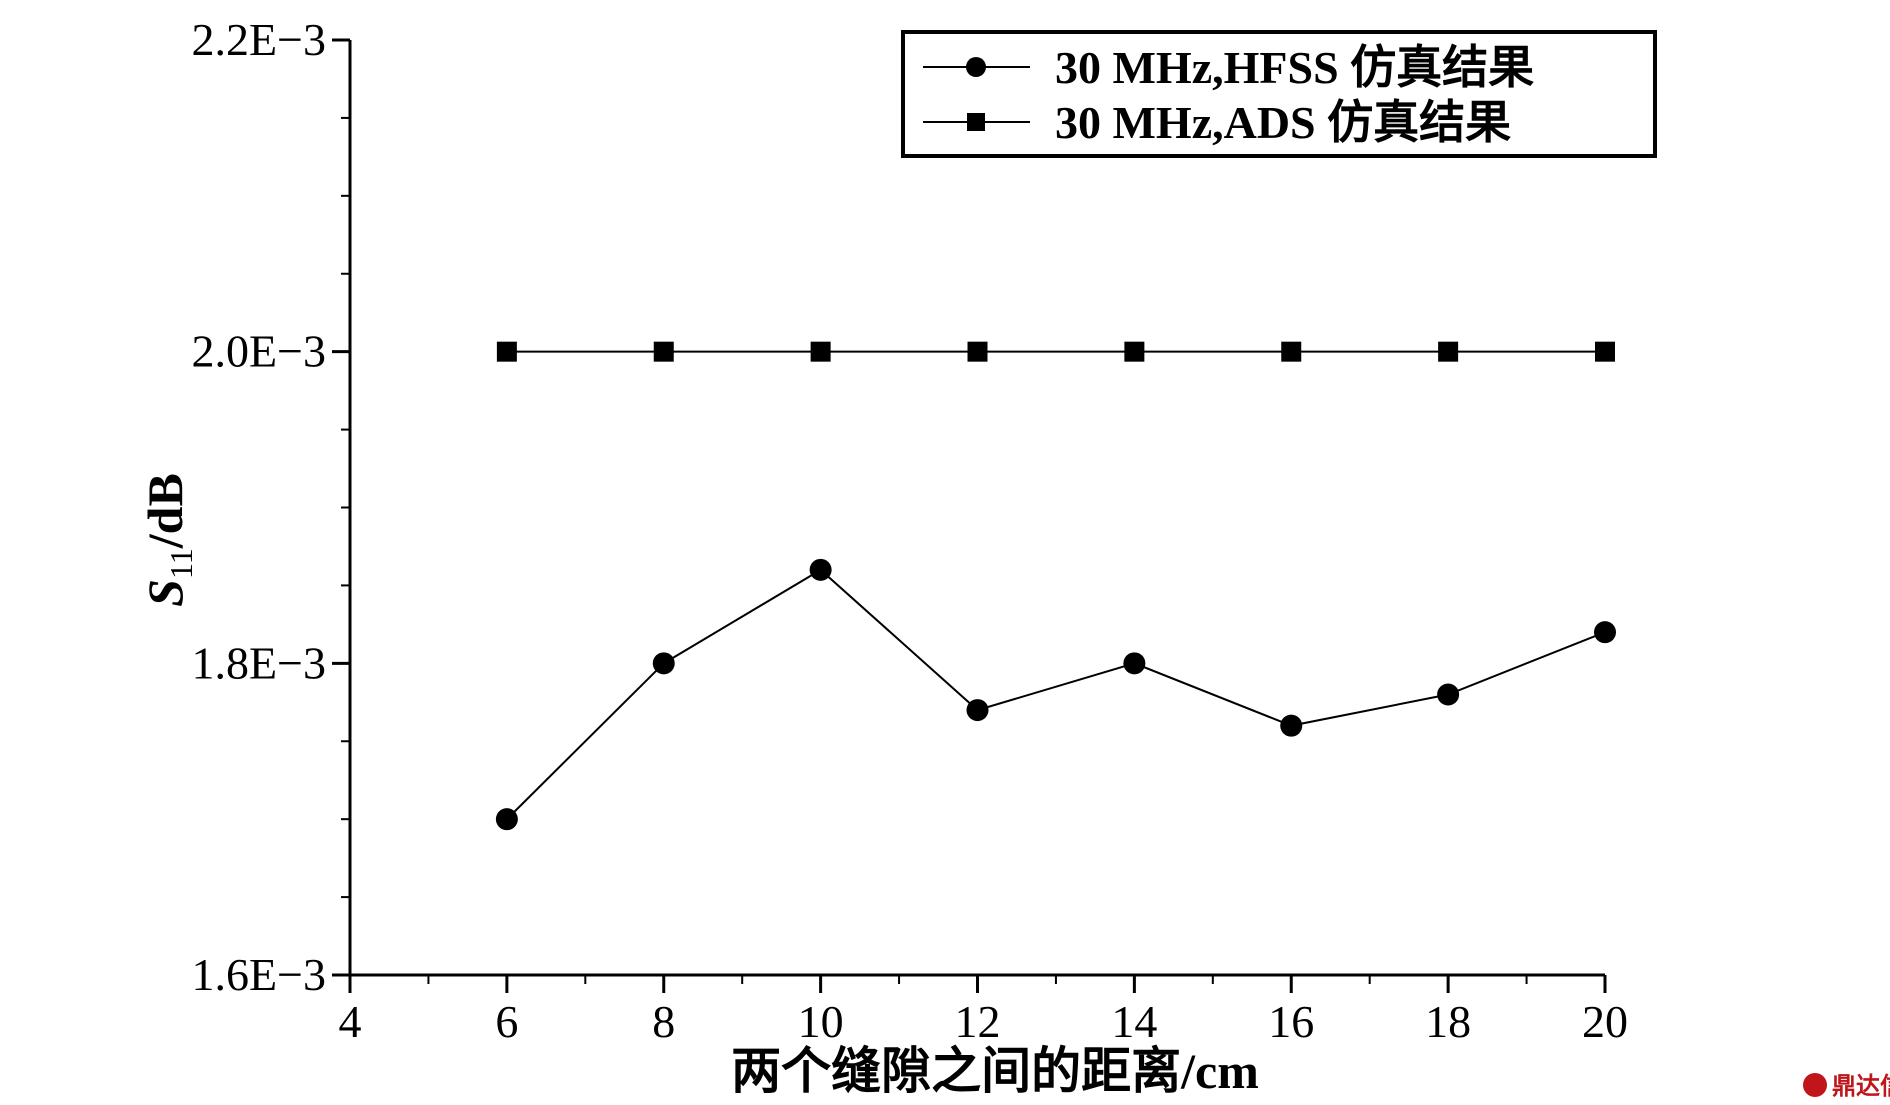 The width and height of the screenshot is (1890, 1105). Describe the element at coordinates (258, 351) in the screenshot. I see `y-tick-label: 2.0E−3` at that location.